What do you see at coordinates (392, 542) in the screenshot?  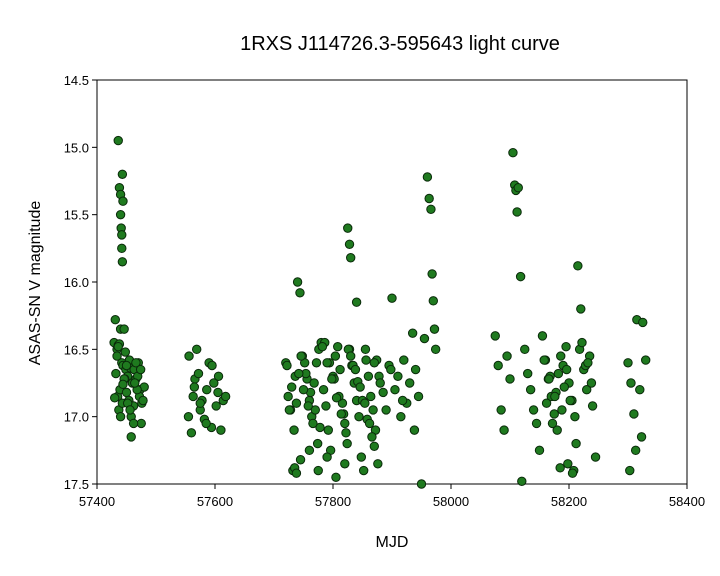 I see `x-axis-label: MJD` at bounding box center [392, 542].